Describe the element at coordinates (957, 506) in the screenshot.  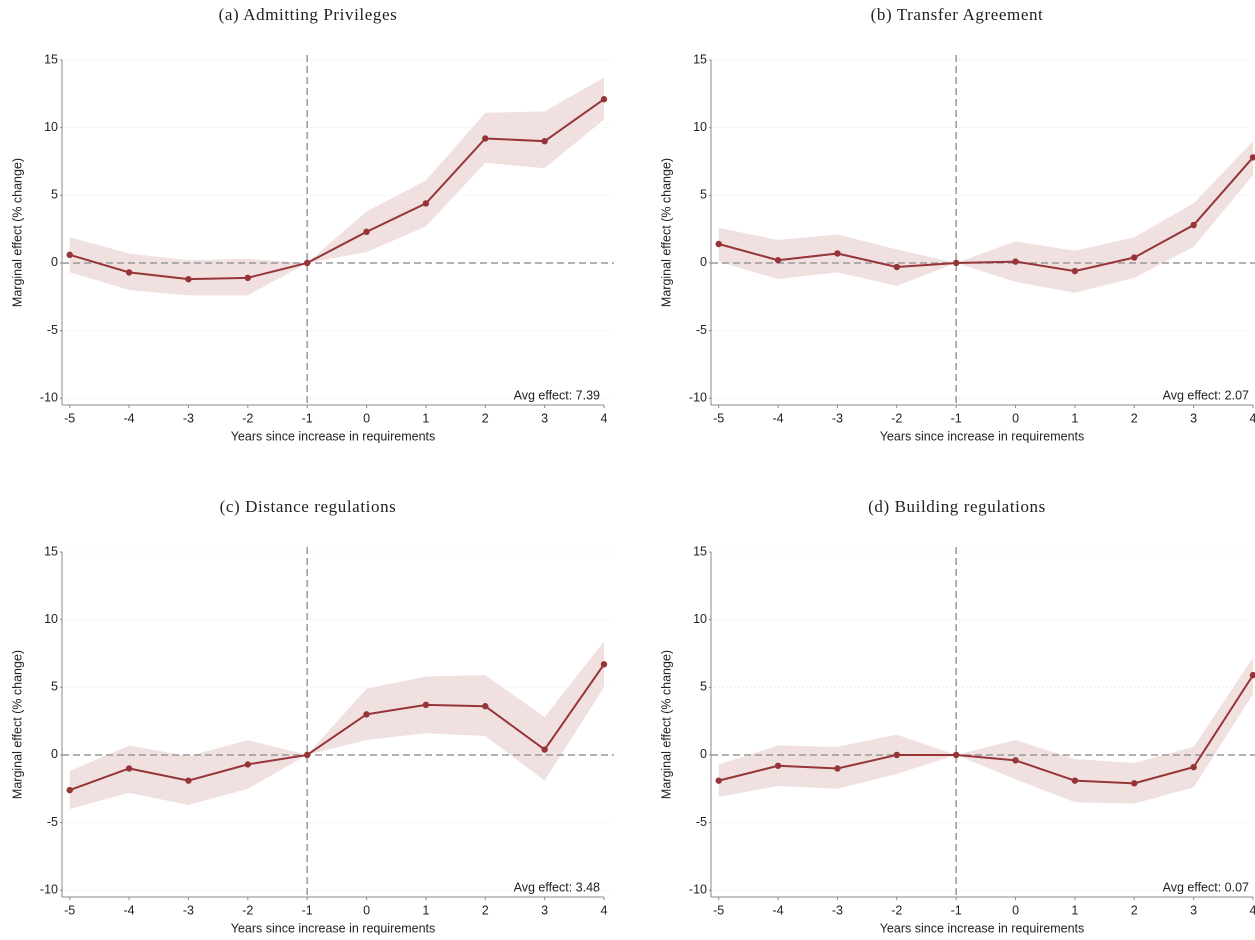
I see `panel-title: (d) Building regulations` at that location.